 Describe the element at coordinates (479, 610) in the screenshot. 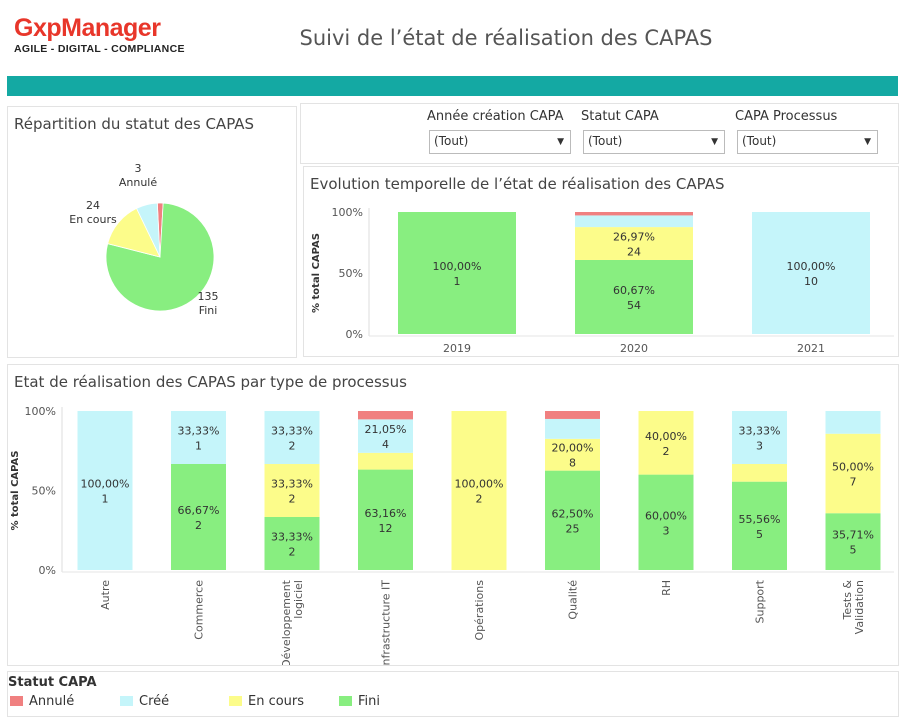

I see `x-tick-label: Opérations` at that location.